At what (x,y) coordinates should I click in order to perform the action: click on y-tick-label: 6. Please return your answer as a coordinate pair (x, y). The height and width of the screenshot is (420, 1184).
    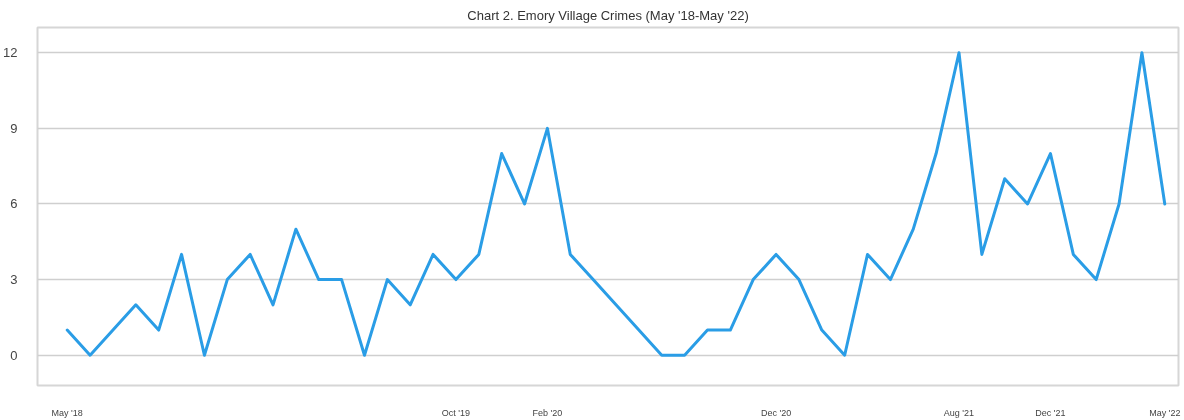
    Looking at the image, I should click on (14, 204).